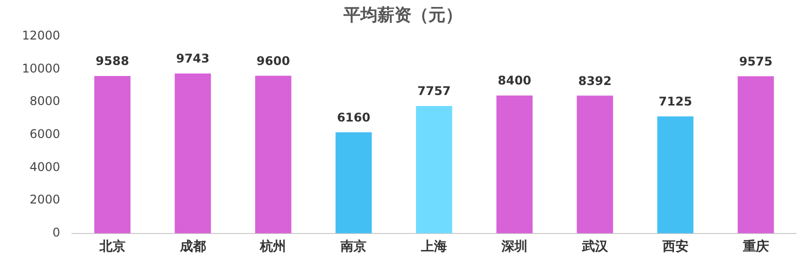 The width and height of the screenshot is (804, 261). What do you see at coordinates (272, 246) in the screenshot?
I see `x-tick-label: 杭州` at bounding box center [272, 246].